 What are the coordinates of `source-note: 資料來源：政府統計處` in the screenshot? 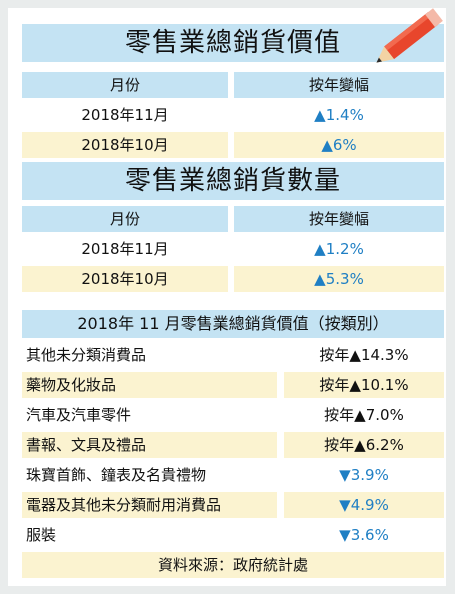 It's located at (233, 565).